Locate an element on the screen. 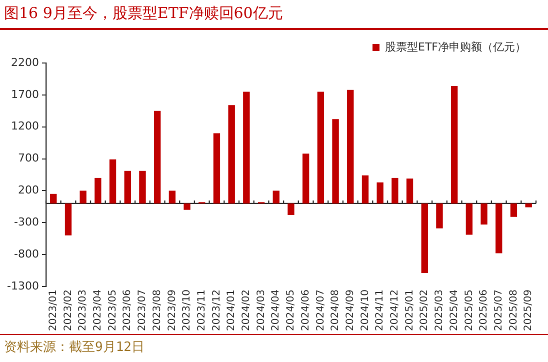 This screenshot has height=362, width=548. x-tick-label: 2025/07 is located at coordinates (498, 310).